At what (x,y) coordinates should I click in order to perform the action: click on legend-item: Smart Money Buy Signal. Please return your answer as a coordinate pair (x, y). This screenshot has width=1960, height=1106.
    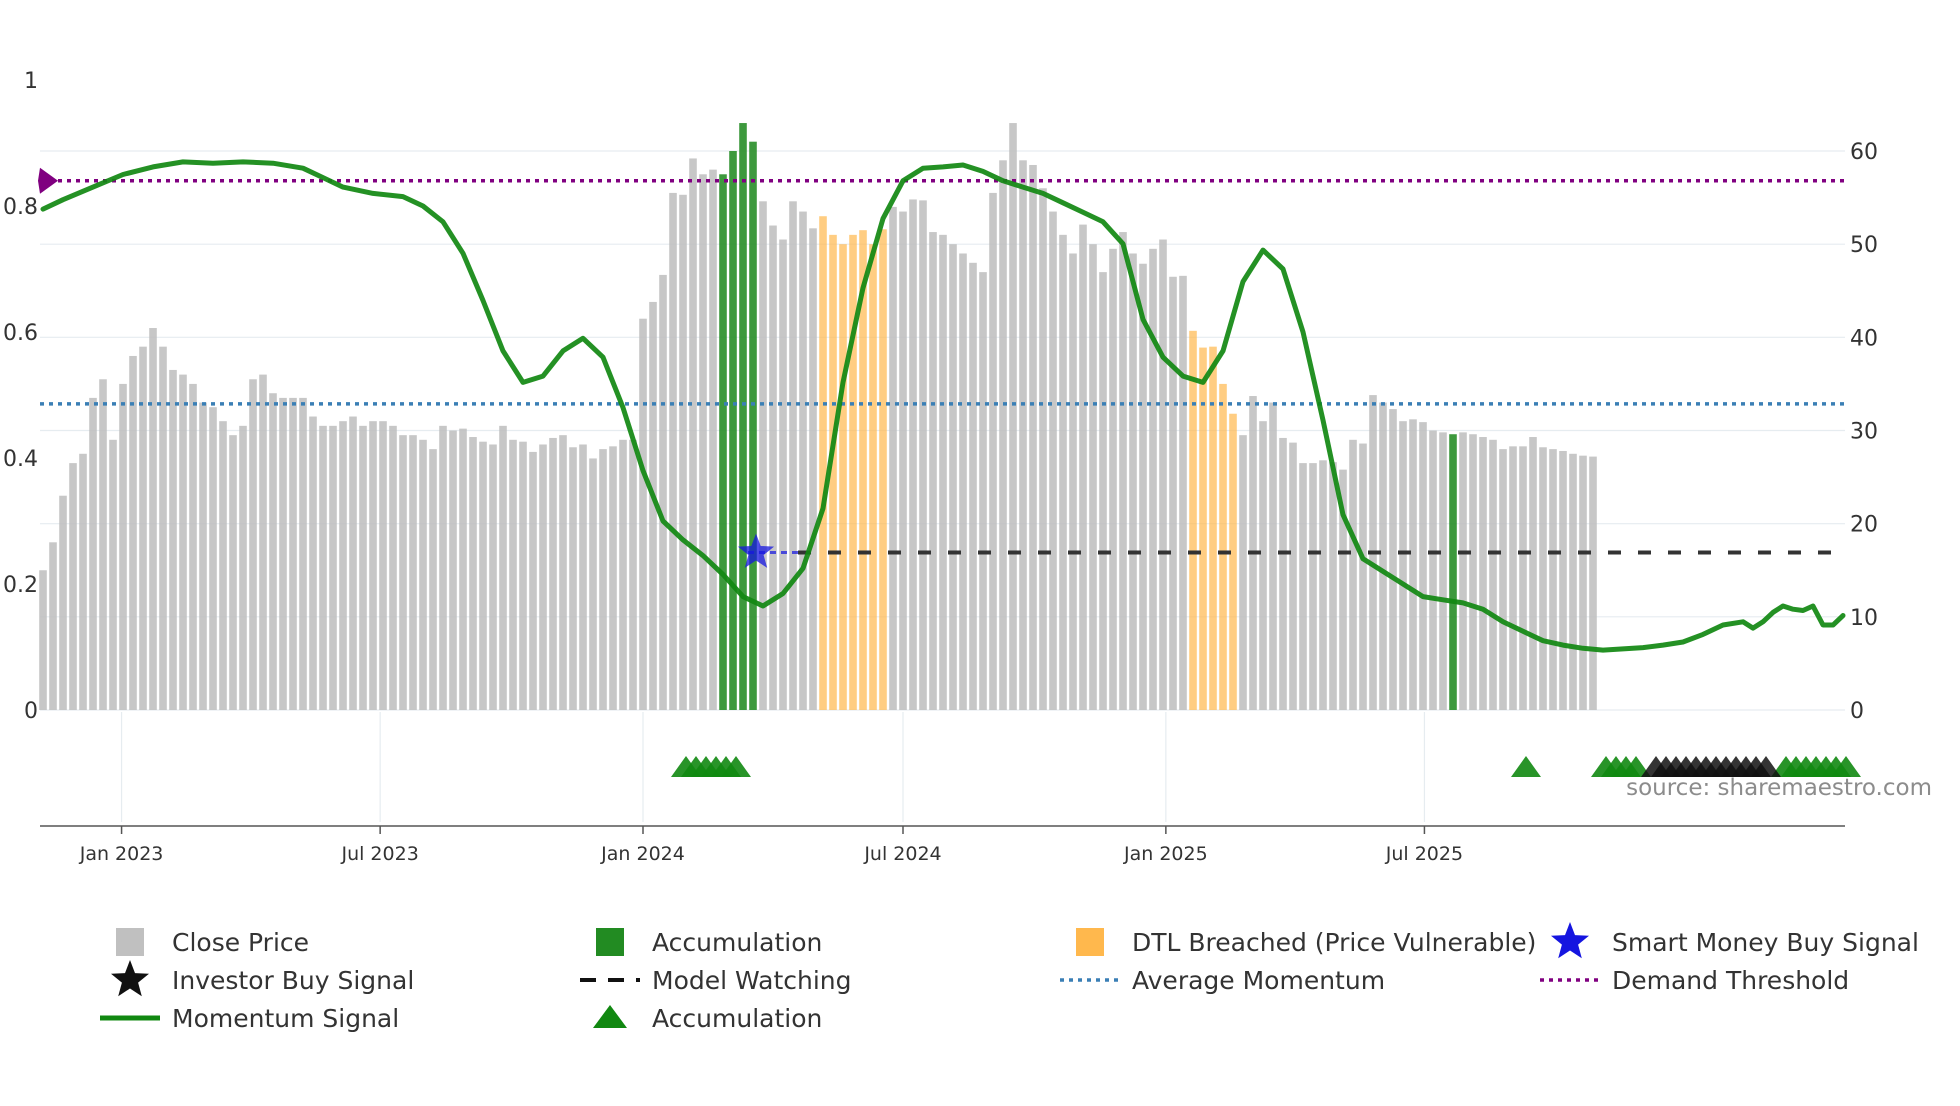
    Looking at the image, I should click on (1735, 940).